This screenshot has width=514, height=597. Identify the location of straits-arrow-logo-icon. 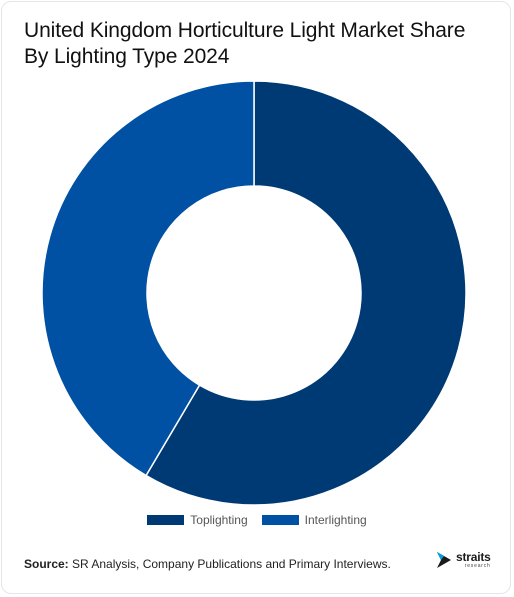
(444, 560).